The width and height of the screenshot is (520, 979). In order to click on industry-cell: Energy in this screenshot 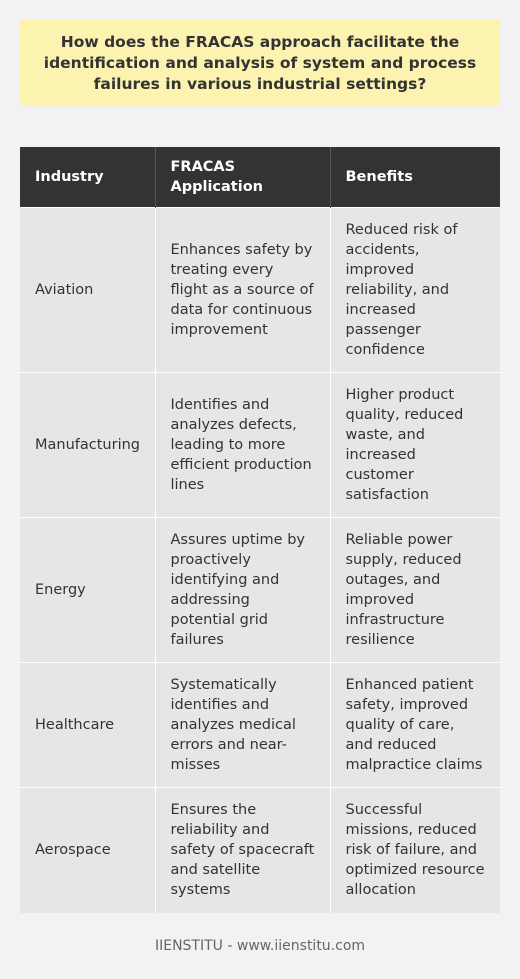, I will do `click(87, 590)`.